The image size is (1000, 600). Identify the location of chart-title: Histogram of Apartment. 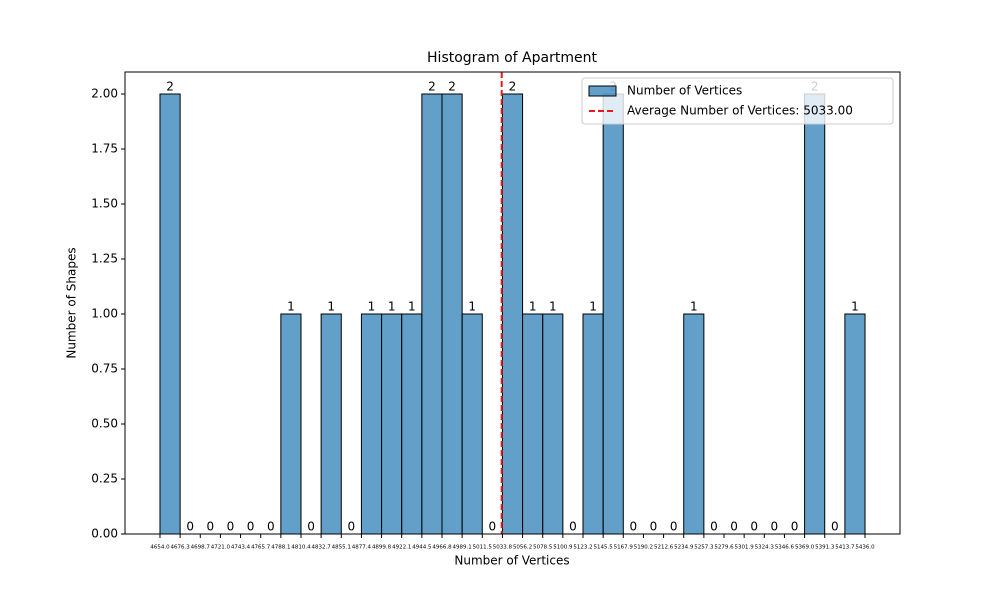
(512, 58).